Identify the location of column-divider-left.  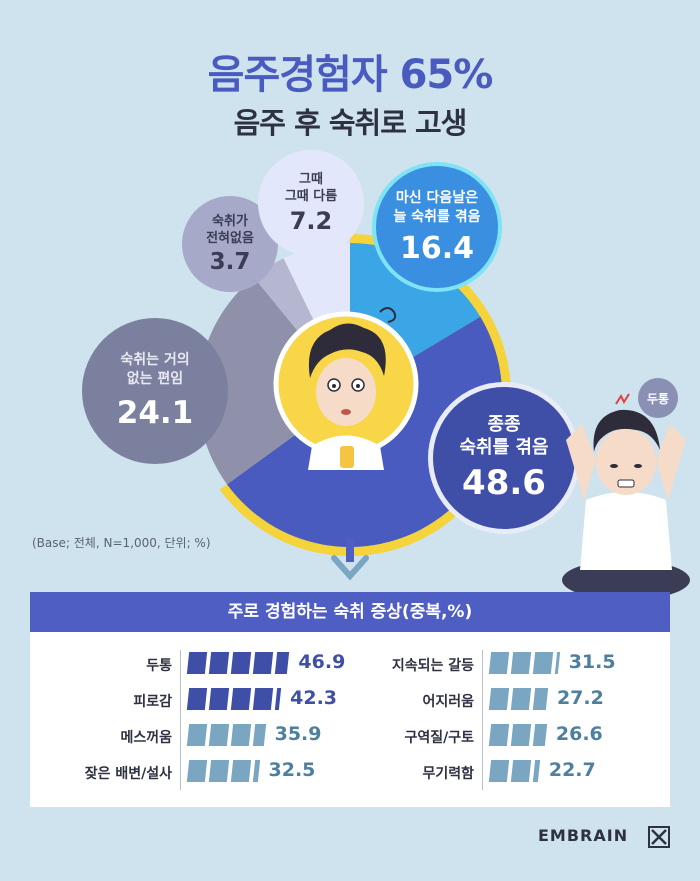
(180, 720).